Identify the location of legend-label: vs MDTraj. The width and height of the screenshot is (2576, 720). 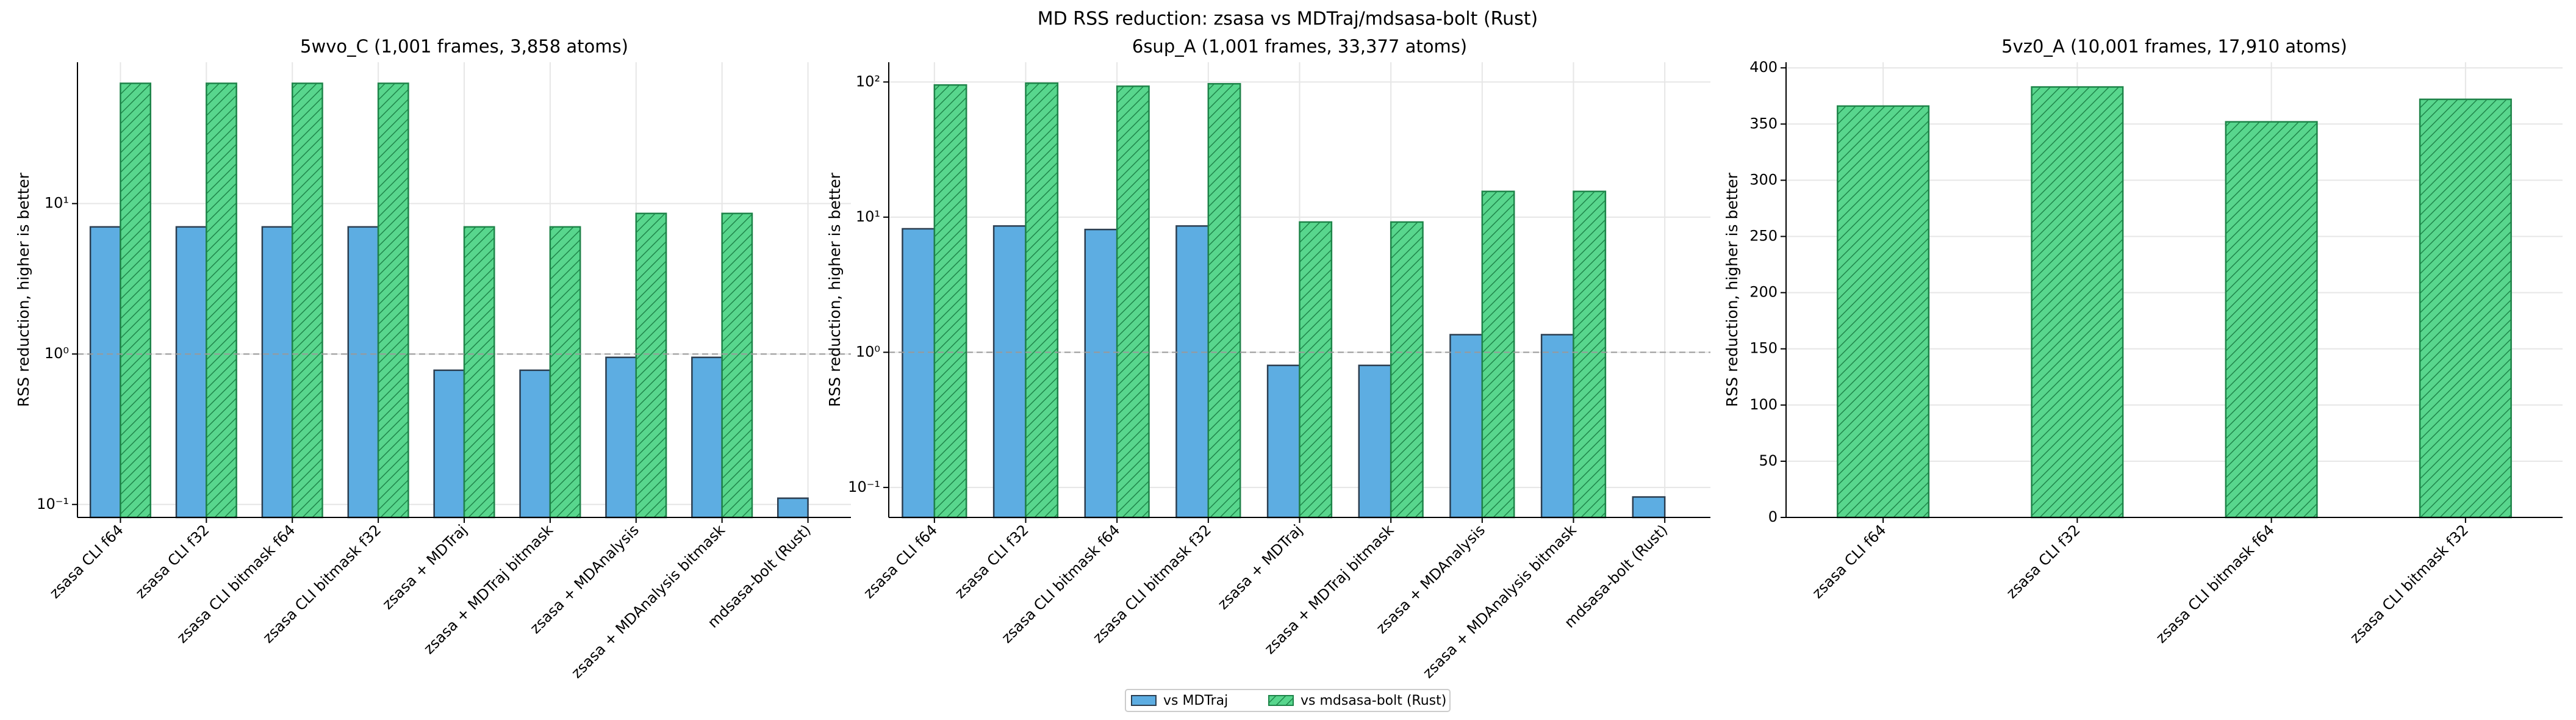
(1196, 701).